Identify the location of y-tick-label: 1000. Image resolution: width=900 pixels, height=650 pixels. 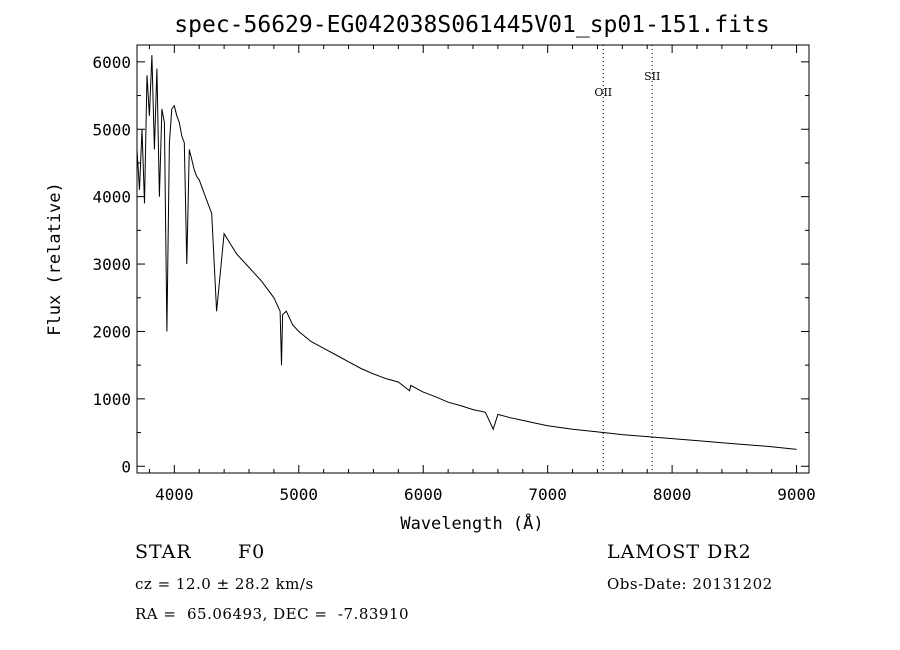
(111, 399).